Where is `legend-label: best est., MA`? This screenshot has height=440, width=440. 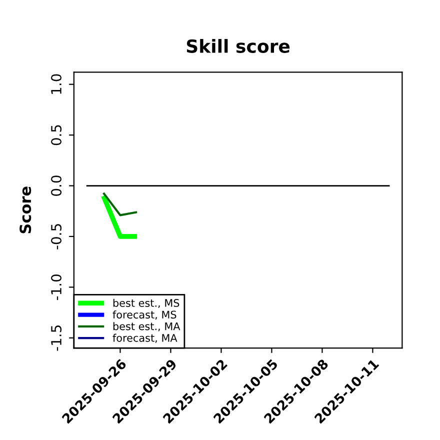
legend-label: best est., MA is located at coordinates (146, 327).